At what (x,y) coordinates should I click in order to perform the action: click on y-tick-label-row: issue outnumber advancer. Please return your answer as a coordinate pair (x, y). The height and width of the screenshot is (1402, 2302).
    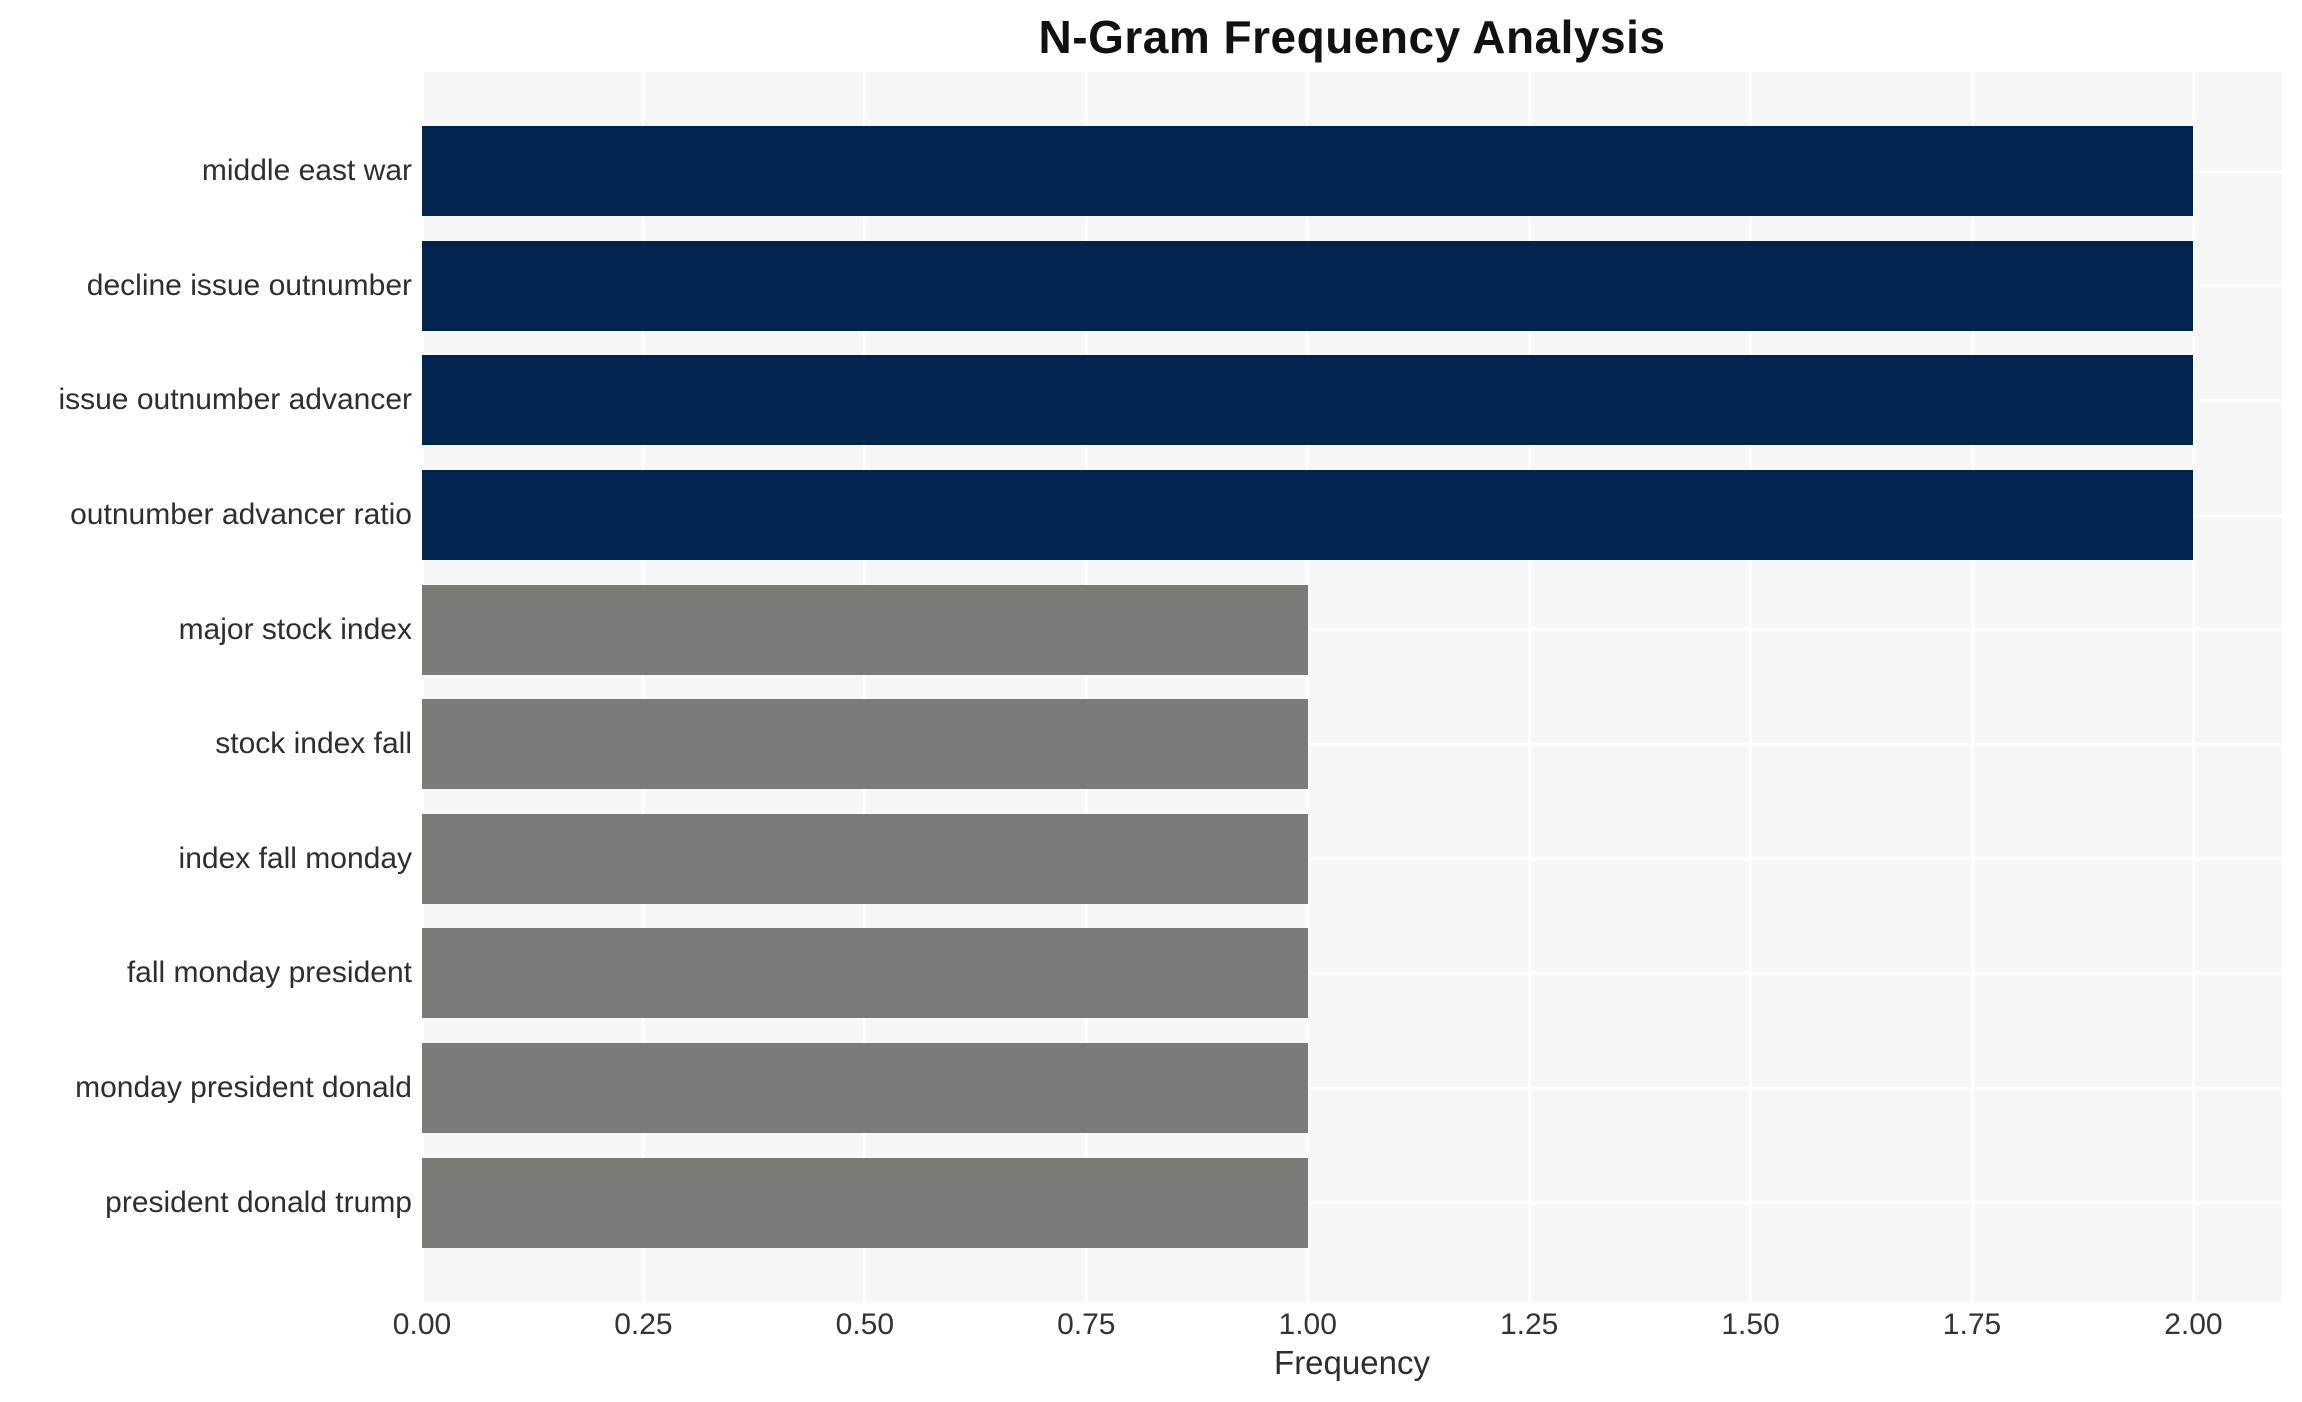
    Looking at the image, I should click on (206, 400).